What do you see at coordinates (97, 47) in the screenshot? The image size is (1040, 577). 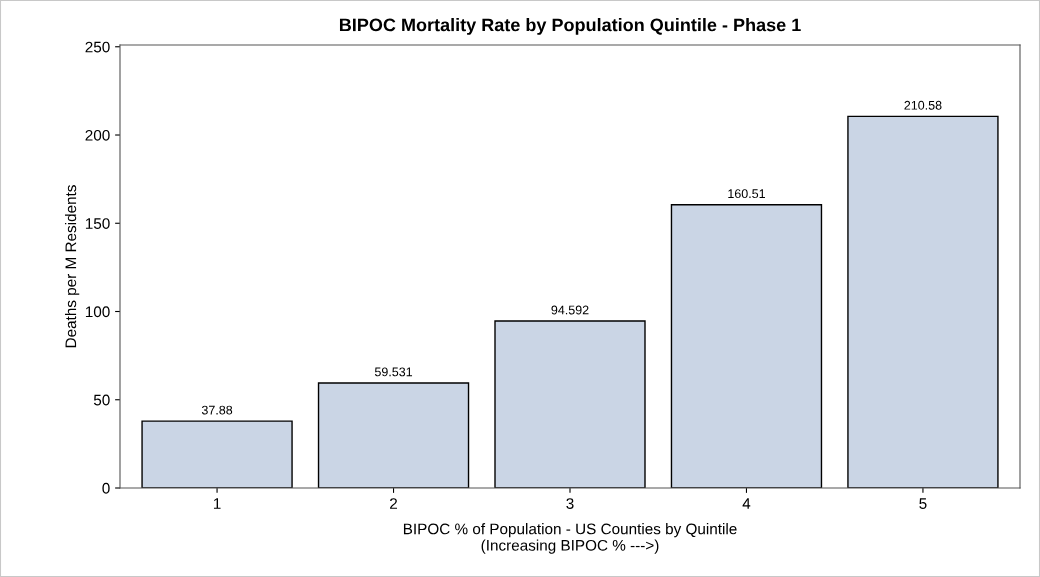 I see `y-tick-label: 250` at bounding box center [97, 47].